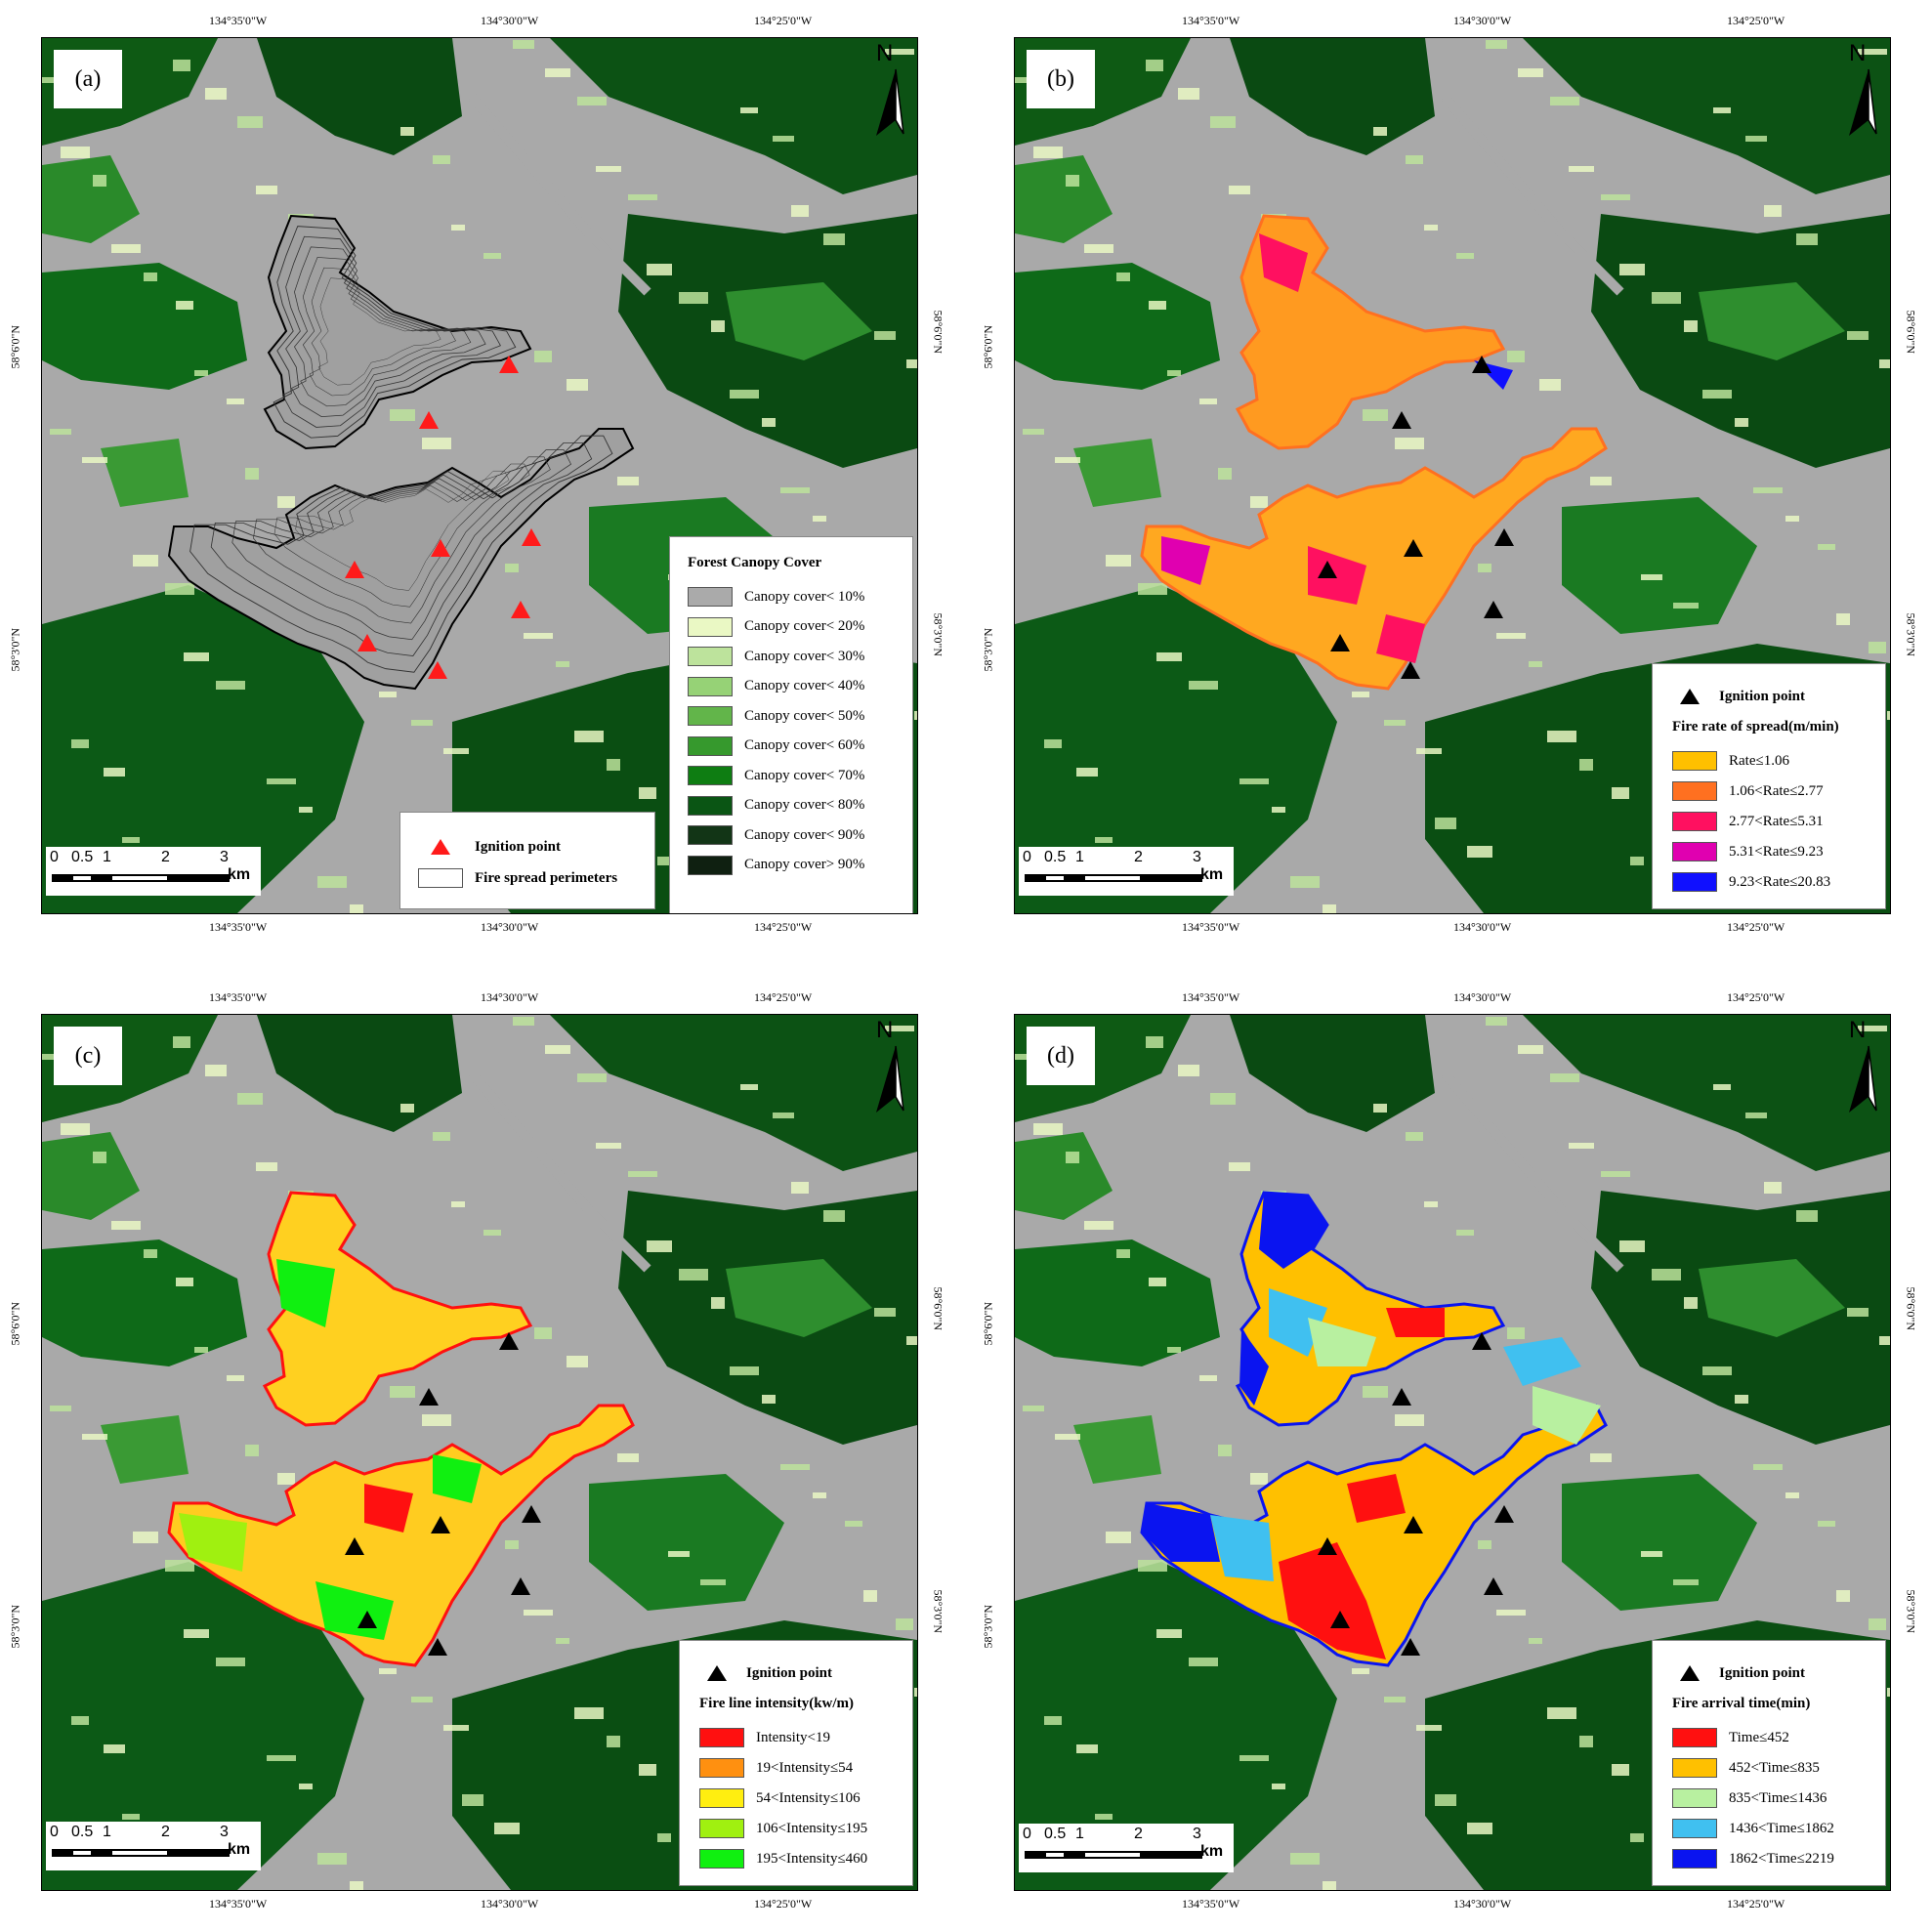 Image resolution: width=1932 pixels, height=1932 pixels. I want to click on bottom-longitude-tick: 134°30'0"W, so click(1482, 1904).